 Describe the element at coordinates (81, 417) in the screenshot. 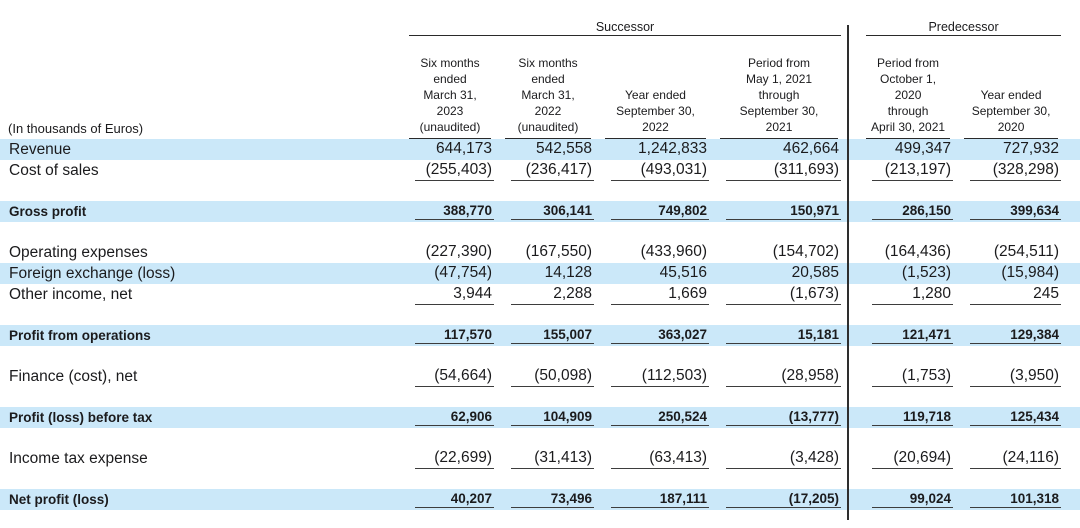

I see `row-label: Profit (loss) before tax` at that location.